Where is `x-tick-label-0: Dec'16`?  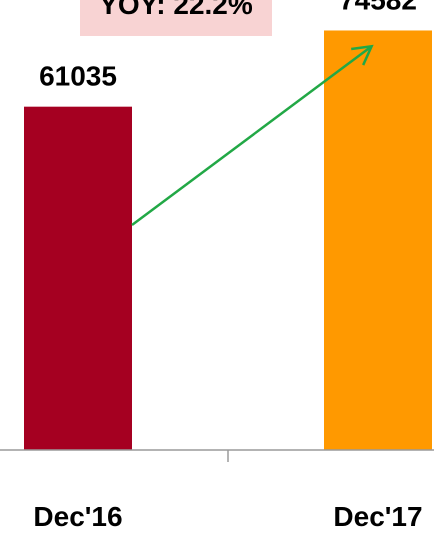 x-tick-label-0: Dec'16 is located at coordinates (77, 516).